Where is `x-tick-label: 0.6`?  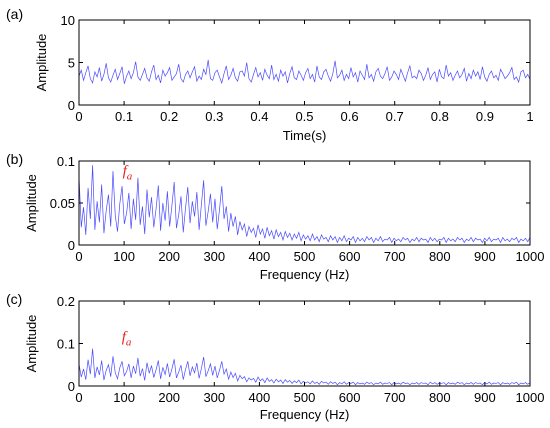 x-tick-label: 0.6 is located at coordinates (350, 116).